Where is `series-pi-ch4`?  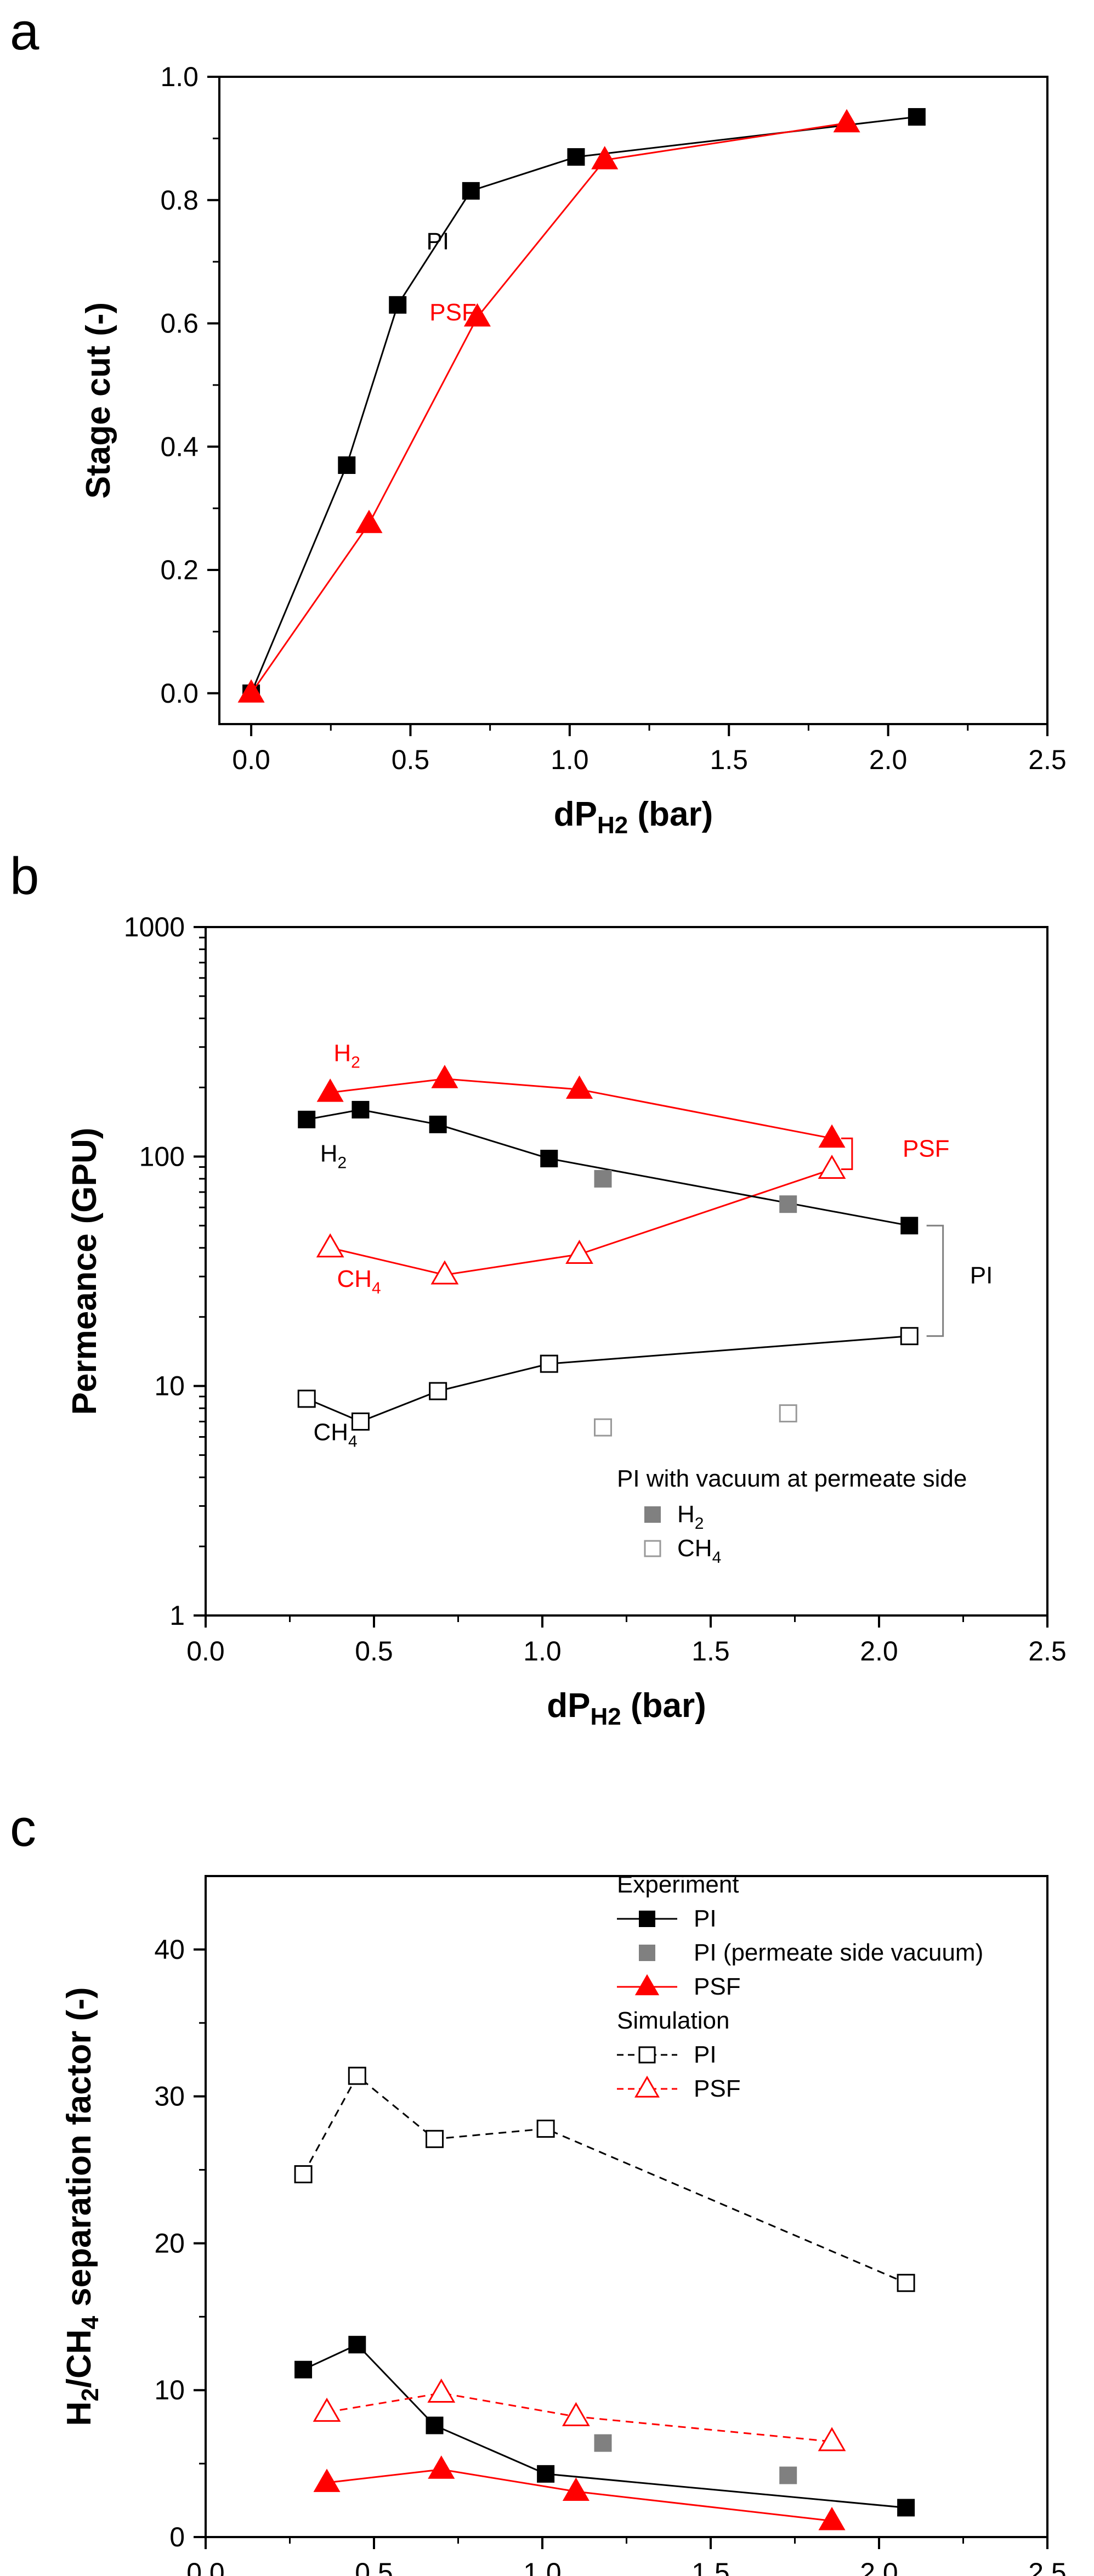
series-pi-ch4 is located at coordinates (608, 1379).